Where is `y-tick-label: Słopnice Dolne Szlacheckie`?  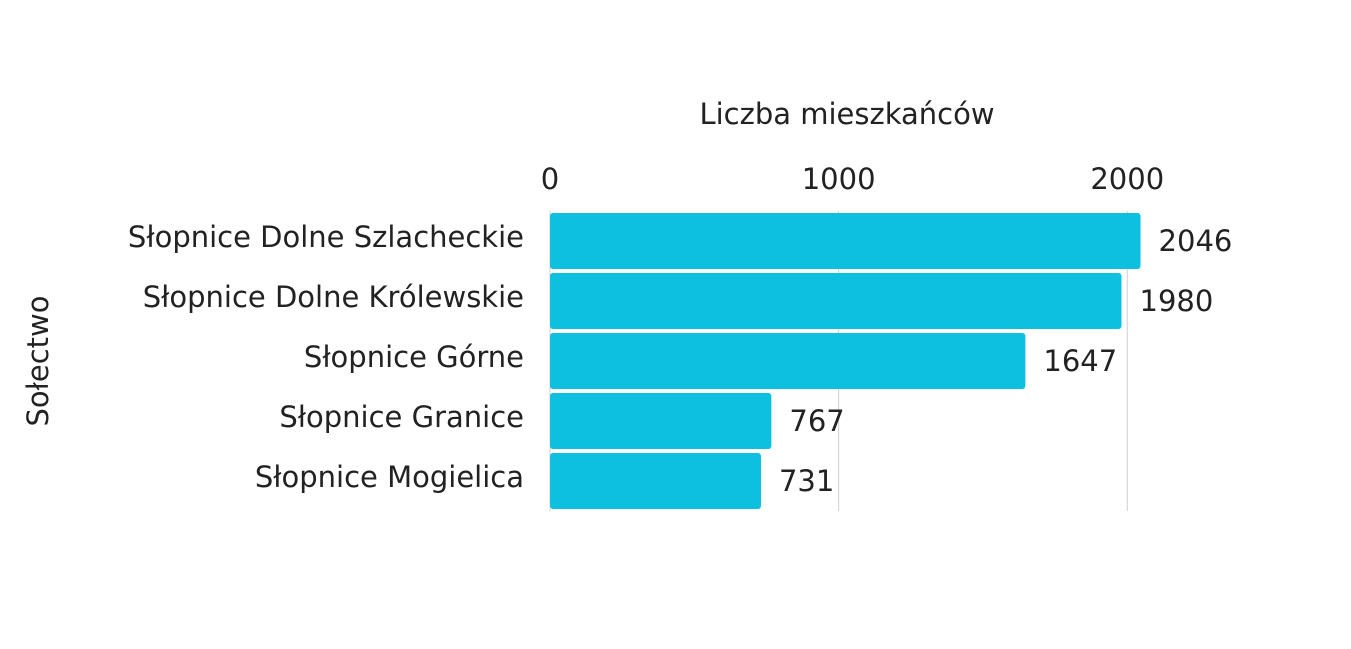 y-tick-label: Słopnice Dolne Szlacheckie is located at coordinates (326, 237).